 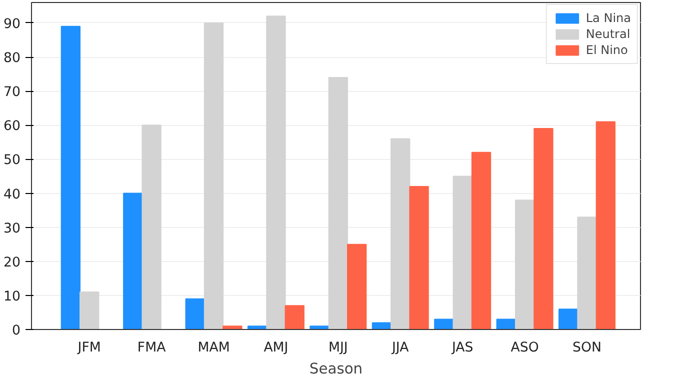 What do you see at coordinates (524, 348) in the screenshot?
I see `x-tick-label: ASO` at bounding box center [524, 348].